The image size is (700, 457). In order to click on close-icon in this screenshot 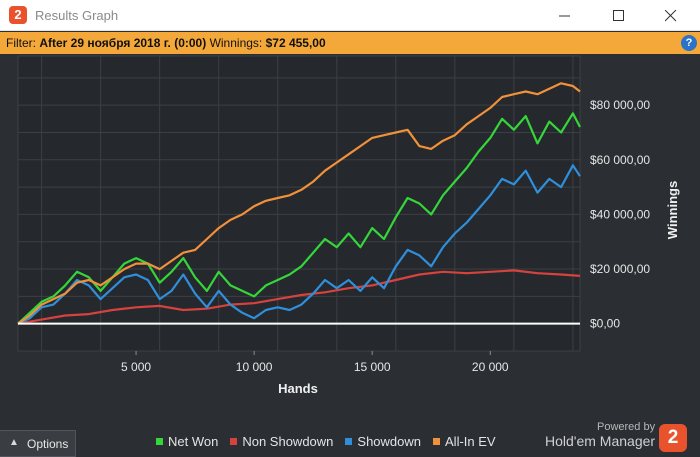, I will do `click(671, 16)`.